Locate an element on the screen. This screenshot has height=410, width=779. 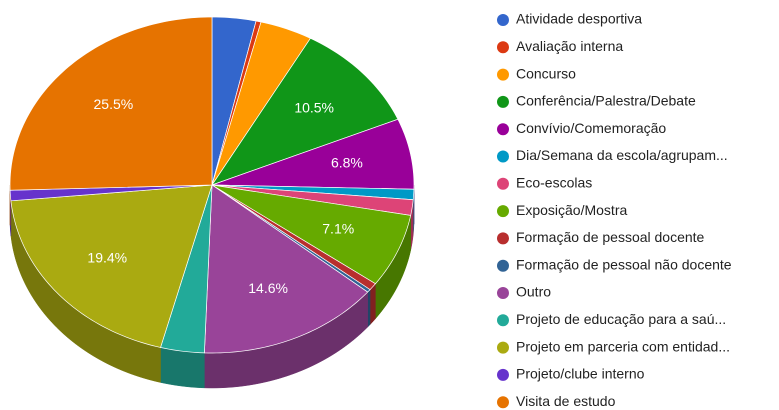
legend-label: Eco-escolas is located at coordinates (554, 183).